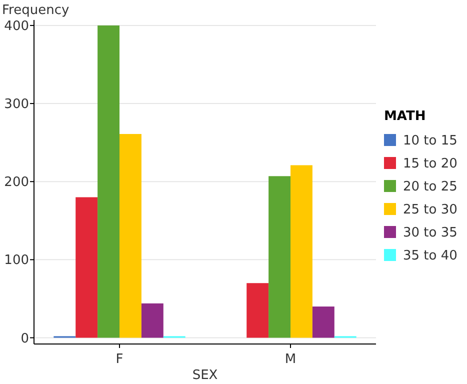 This screenshot has height=384, width=467. I want to click on y-tick-label: 100, so click(16, 260).